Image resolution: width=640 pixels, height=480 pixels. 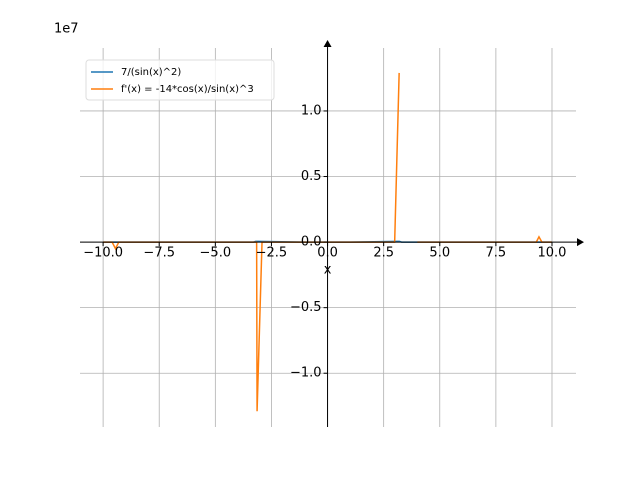 What do you see at coordinates (311, 110) in the screenshot?
I see `y-tick-label: 1.0` at bounding box center [311, 110].